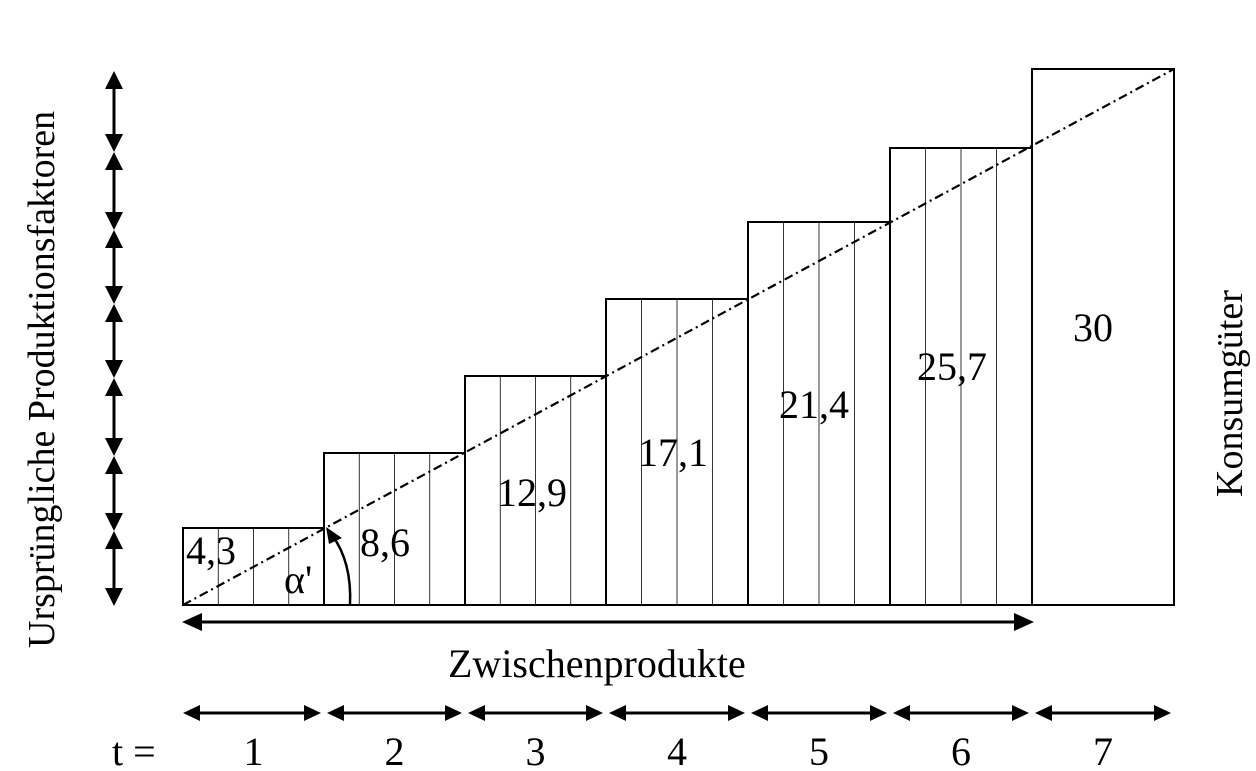 This screenshot has width=1256, height=771. I want to click on intermediate-products-arrow, so click(608, 622).